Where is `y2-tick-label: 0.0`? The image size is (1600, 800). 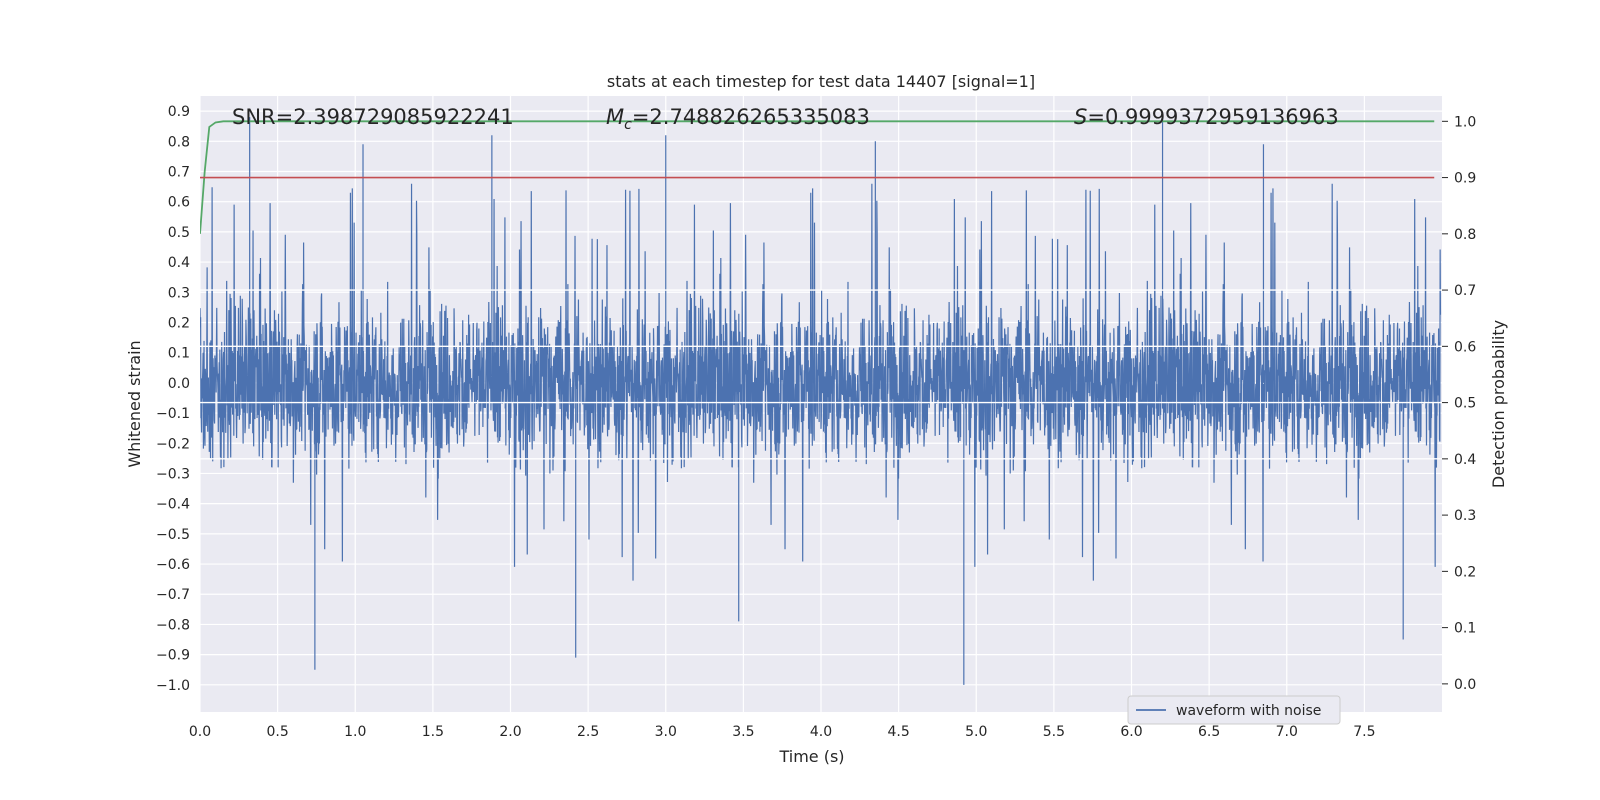
y2-tick-label: 0.0 is located at coordinates (1465, 685).